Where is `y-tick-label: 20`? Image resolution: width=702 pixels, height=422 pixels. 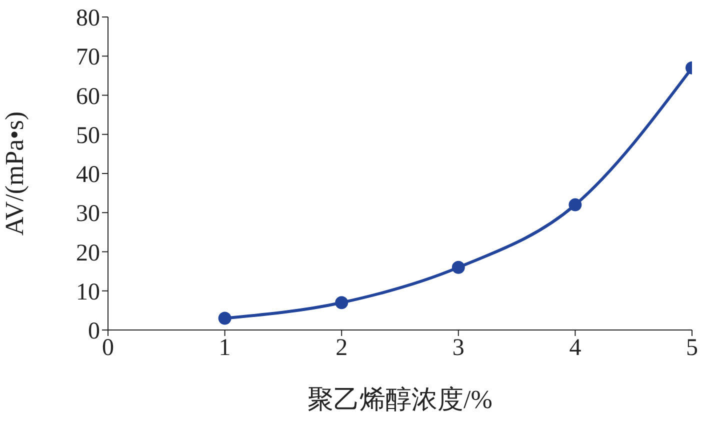 y-tick-label: 20 is located at coordinates (88, 253).